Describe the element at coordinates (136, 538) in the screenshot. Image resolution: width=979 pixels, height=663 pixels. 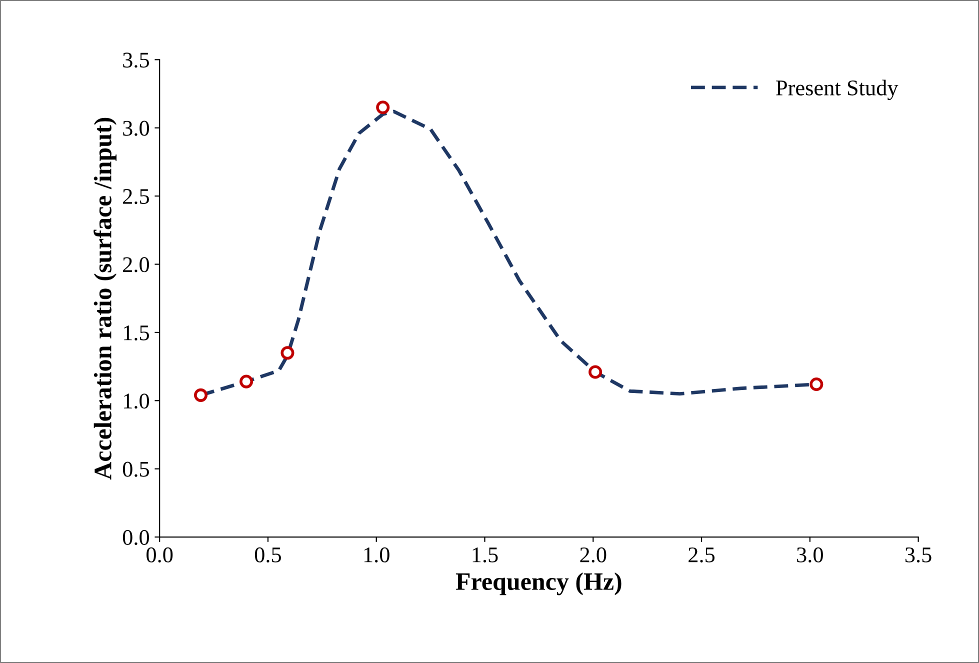
I see `y-tick-label: 0.0` at that location.